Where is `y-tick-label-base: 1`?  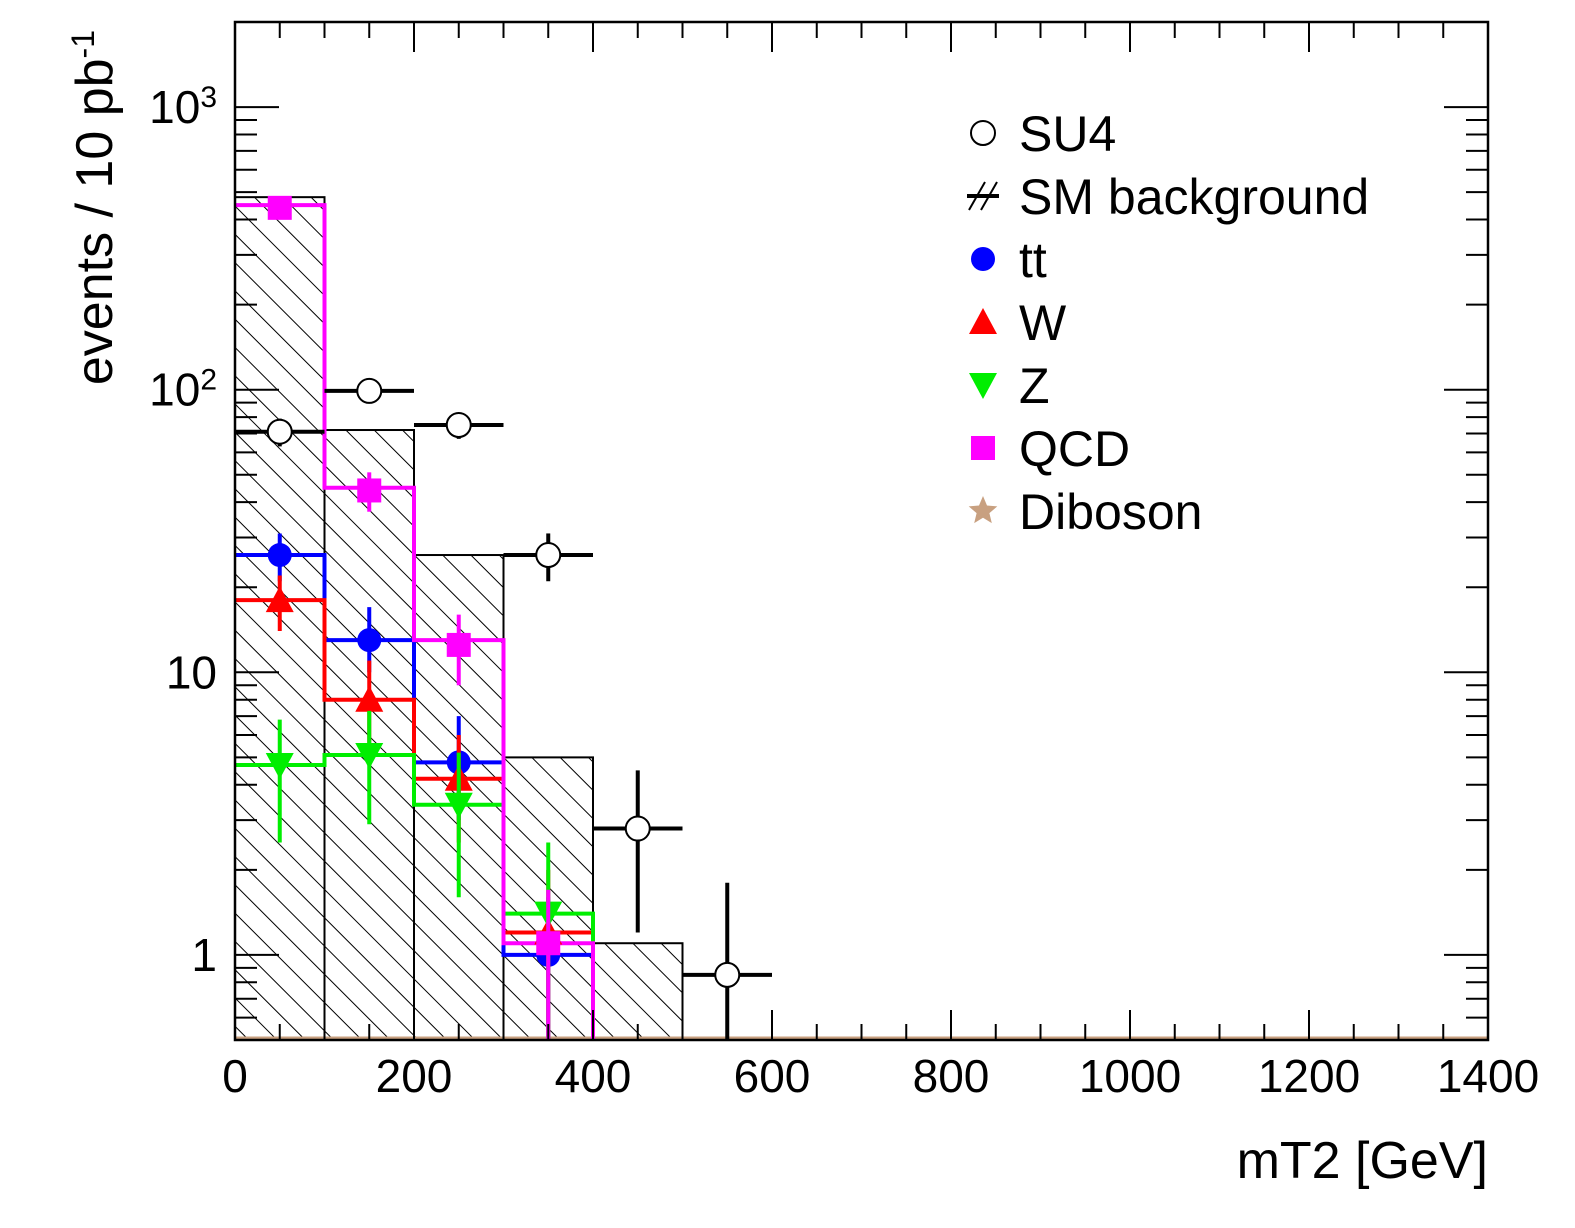 y-tick-label-base: 1 is located at coordinates (204, 955).